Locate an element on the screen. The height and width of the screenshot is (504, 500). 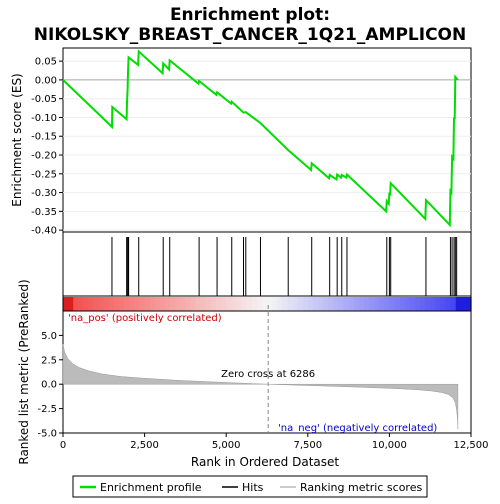
chart-title-line-2: NIKOLSKY_BREAST_CANCER_1Q21_AMPLICON is located at coordinates (250, 35).